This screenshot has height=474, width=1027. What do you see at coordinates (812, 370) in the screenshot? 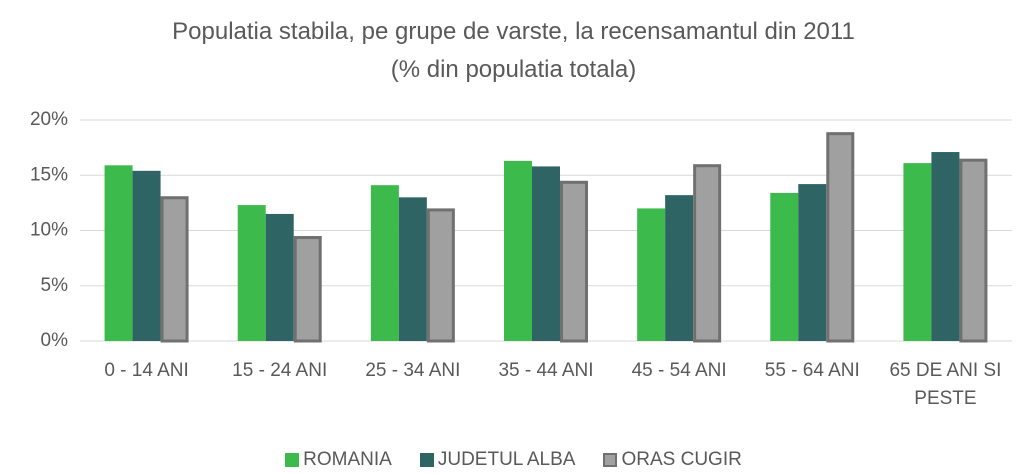
I see `x-tick-label: 55 - 64 ANI` at bounding box center [812, 370].